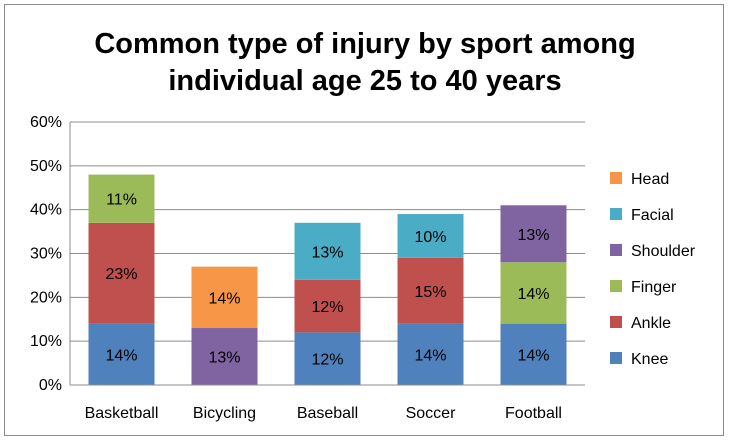 This screenshot has height=441, width=730. Describe the element at coordinates (46, 122) in the screenshot. I see `y-tick-label: 60%` at that location.